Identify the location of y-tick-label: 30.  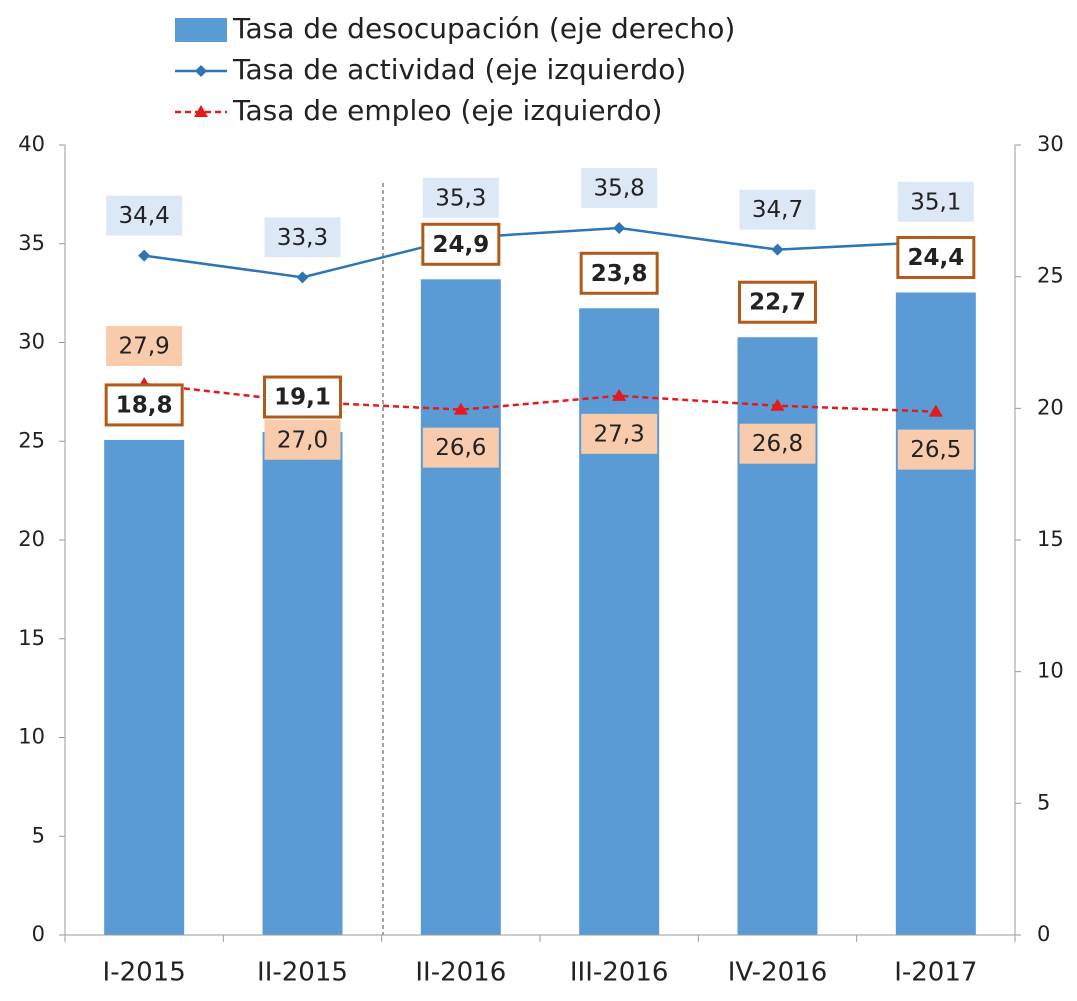
(31, 342).